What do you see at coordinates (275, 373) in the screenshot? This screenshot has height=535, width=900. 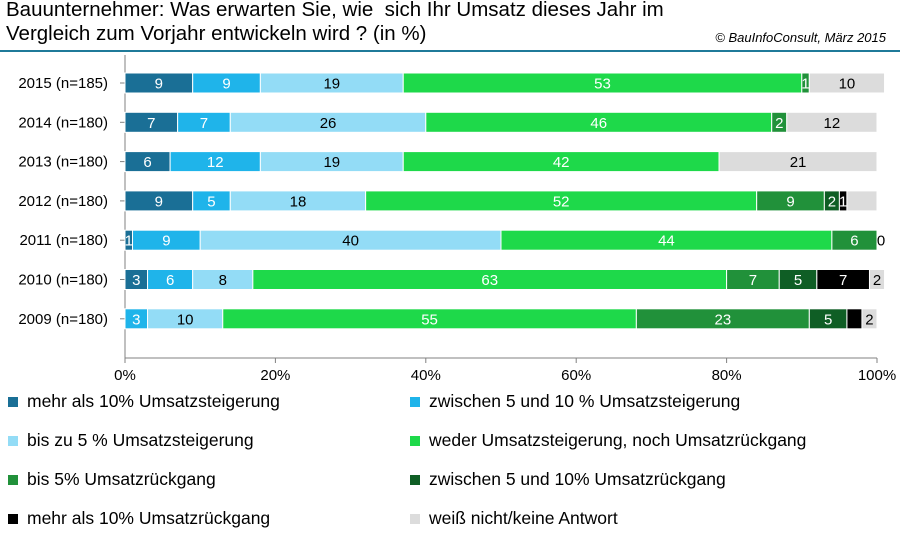 I see `x-tick-label: 20%` at bounding box center [275, 373].